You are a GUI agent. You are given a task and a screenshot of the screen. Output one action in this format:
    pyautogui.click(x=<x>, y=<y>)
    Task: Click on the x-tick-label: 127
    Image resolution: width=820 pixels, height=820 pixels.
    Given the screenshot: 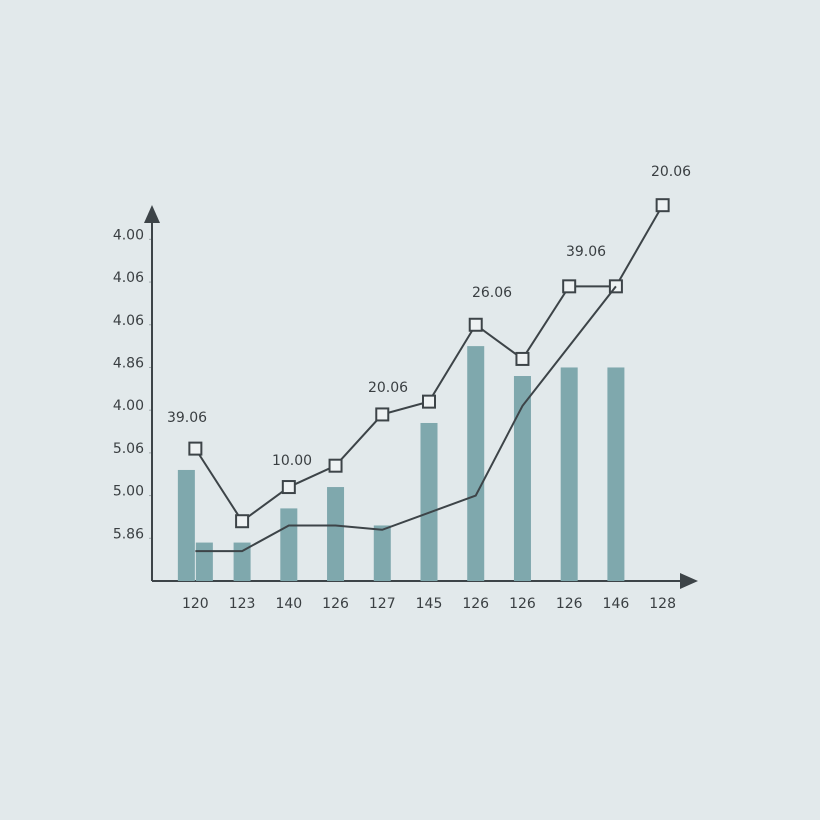 What is the action you would take?
    pyautogui.click(x=382, y=604)
    